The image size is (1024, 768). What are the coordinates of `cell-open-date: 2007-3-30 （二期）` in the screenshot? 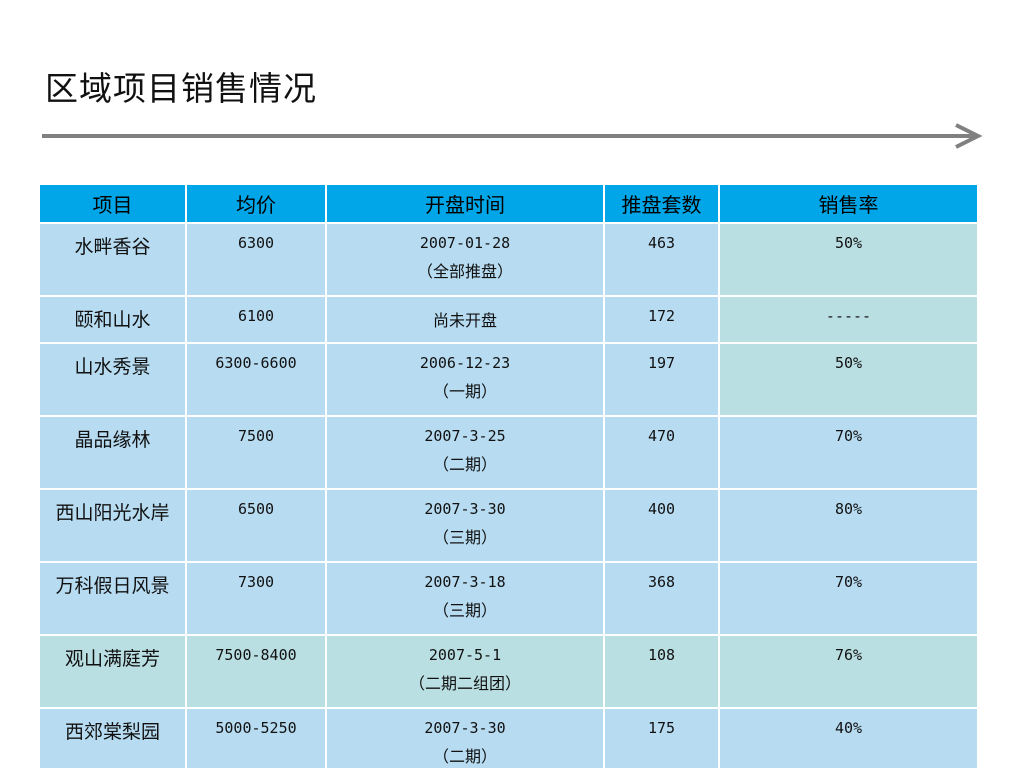 It's located at (465, 737).